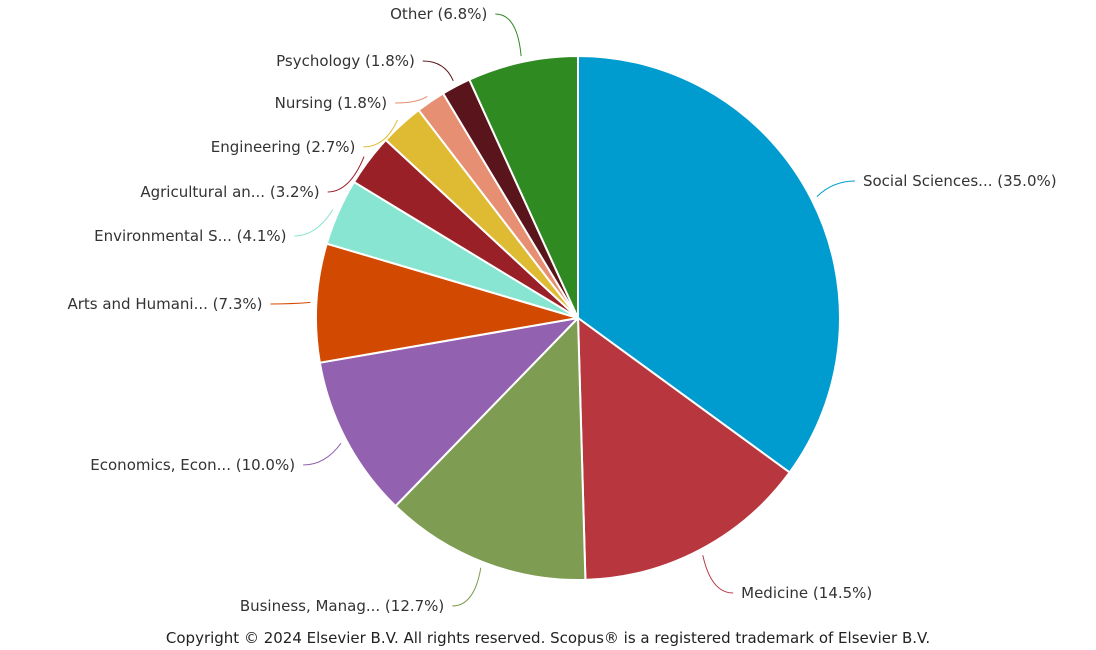 The image size is (1096, 650). What do you see at coordinates (229, 192) in the screenshot?
I see `slice-label: Agricultural an... (3.2%)` at bounding box center [229, 192].